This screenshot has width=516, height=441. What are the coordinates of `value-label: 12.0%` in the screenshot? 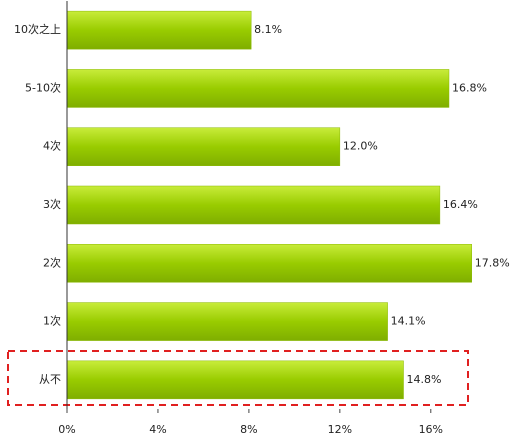 It's located at (360, 146).